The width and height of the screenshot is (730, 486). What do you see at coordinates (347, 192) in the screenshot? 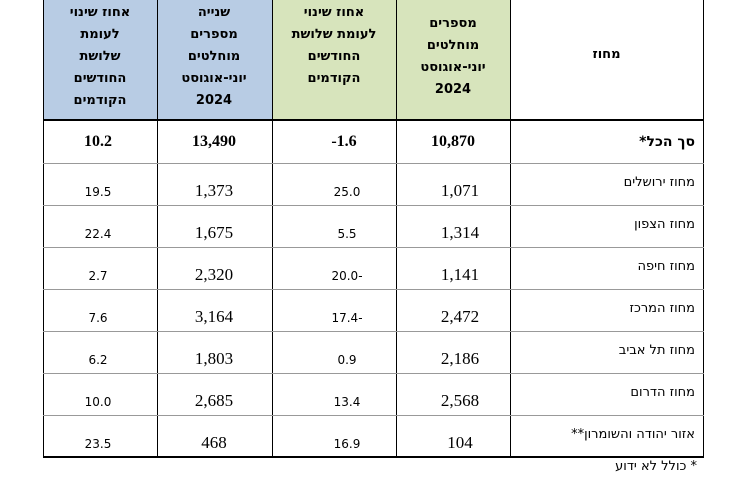
I see `percent-cell: 25.0` at bounding box center [347, 192].